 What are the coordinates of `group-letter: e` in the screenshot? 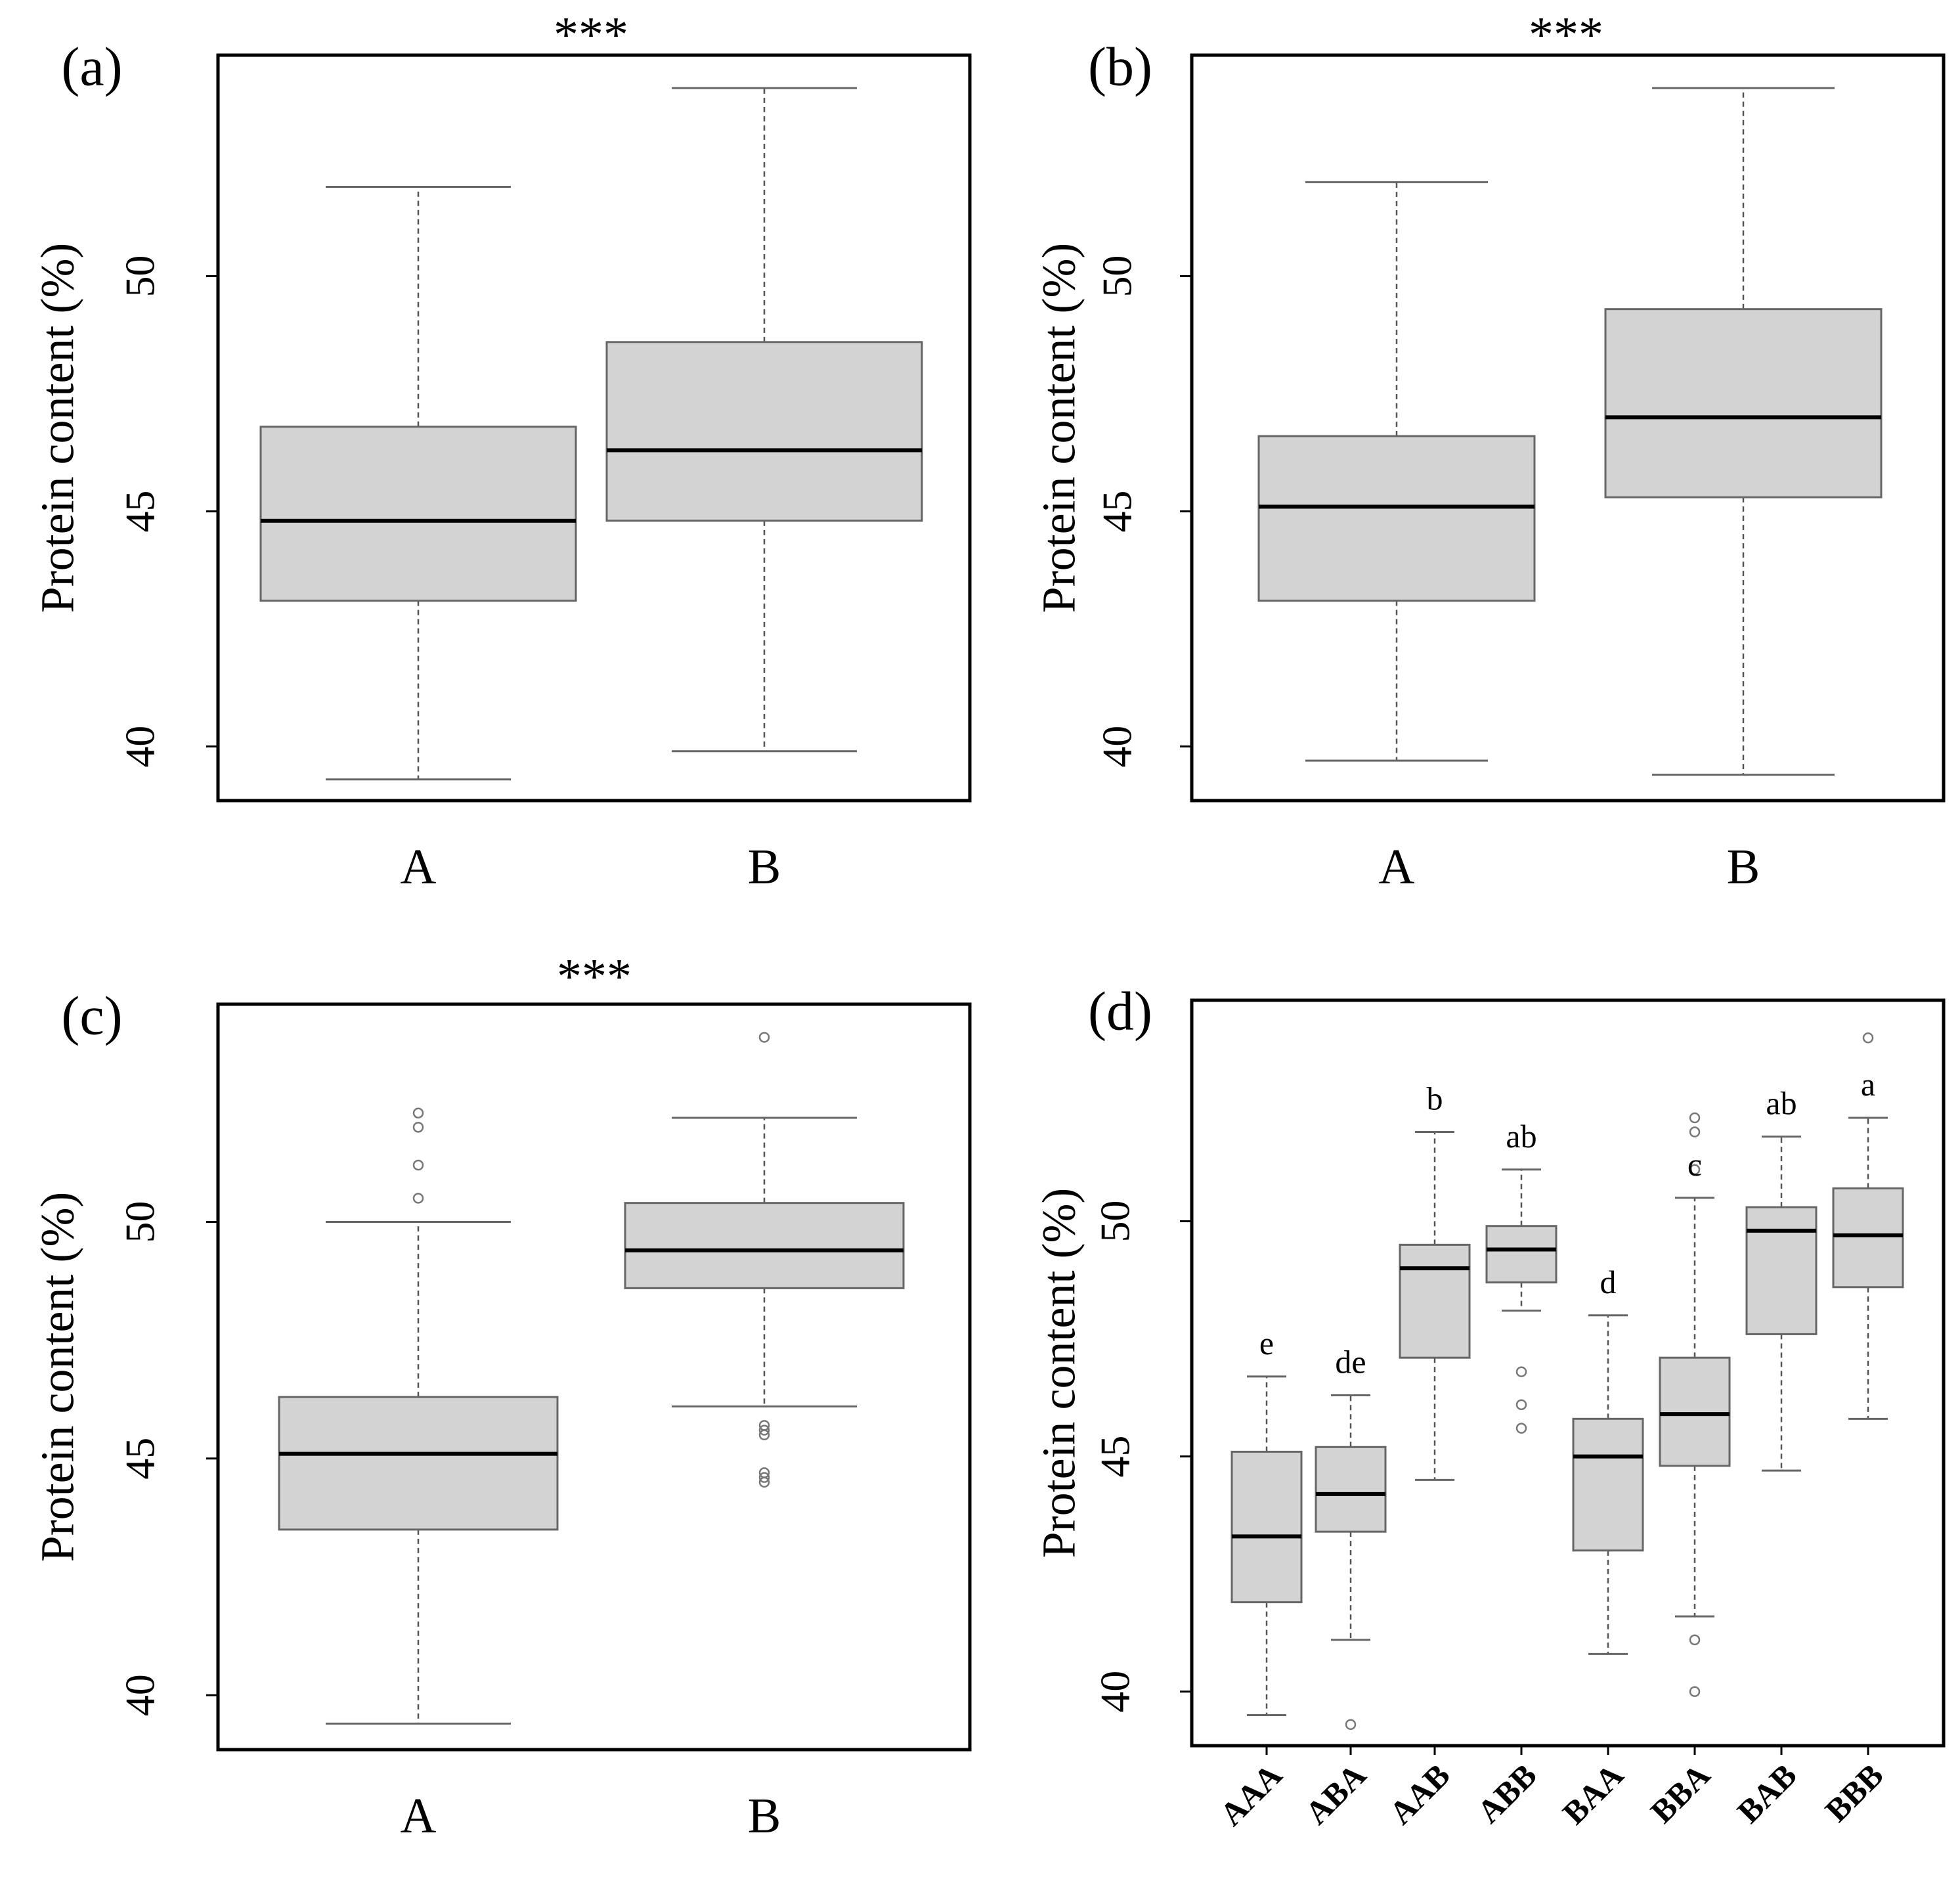 It's located at (1267, 1343).